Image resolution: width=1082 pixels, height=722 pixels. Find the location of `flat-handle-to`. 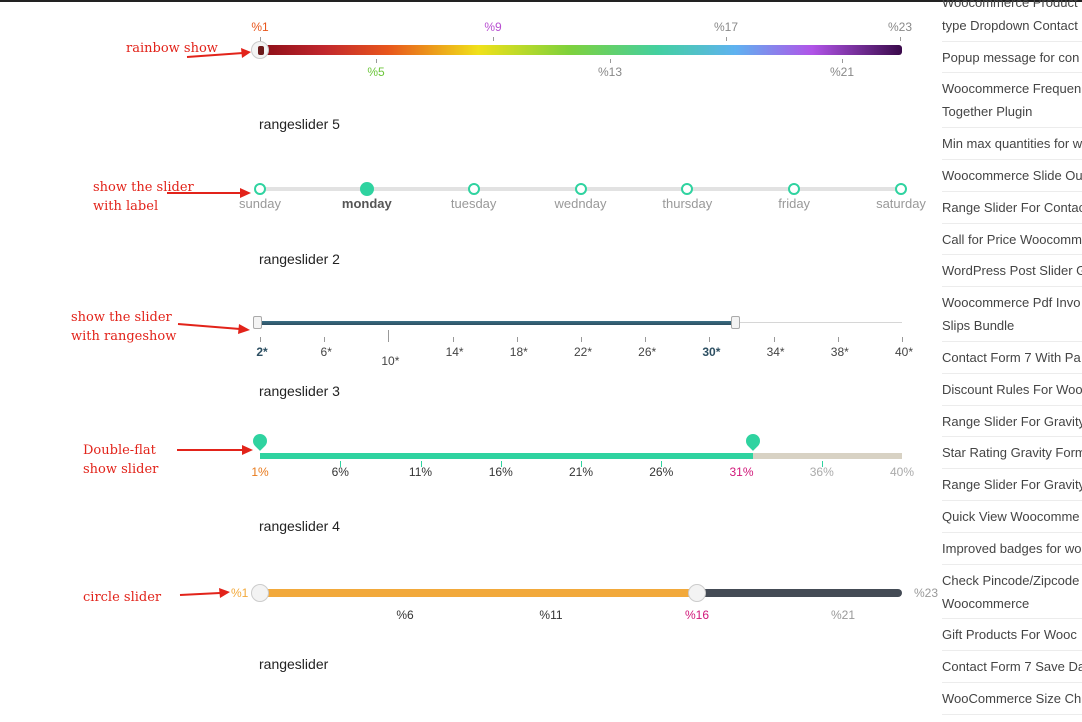

flat-handle-to is located at coordinates (753, 441).